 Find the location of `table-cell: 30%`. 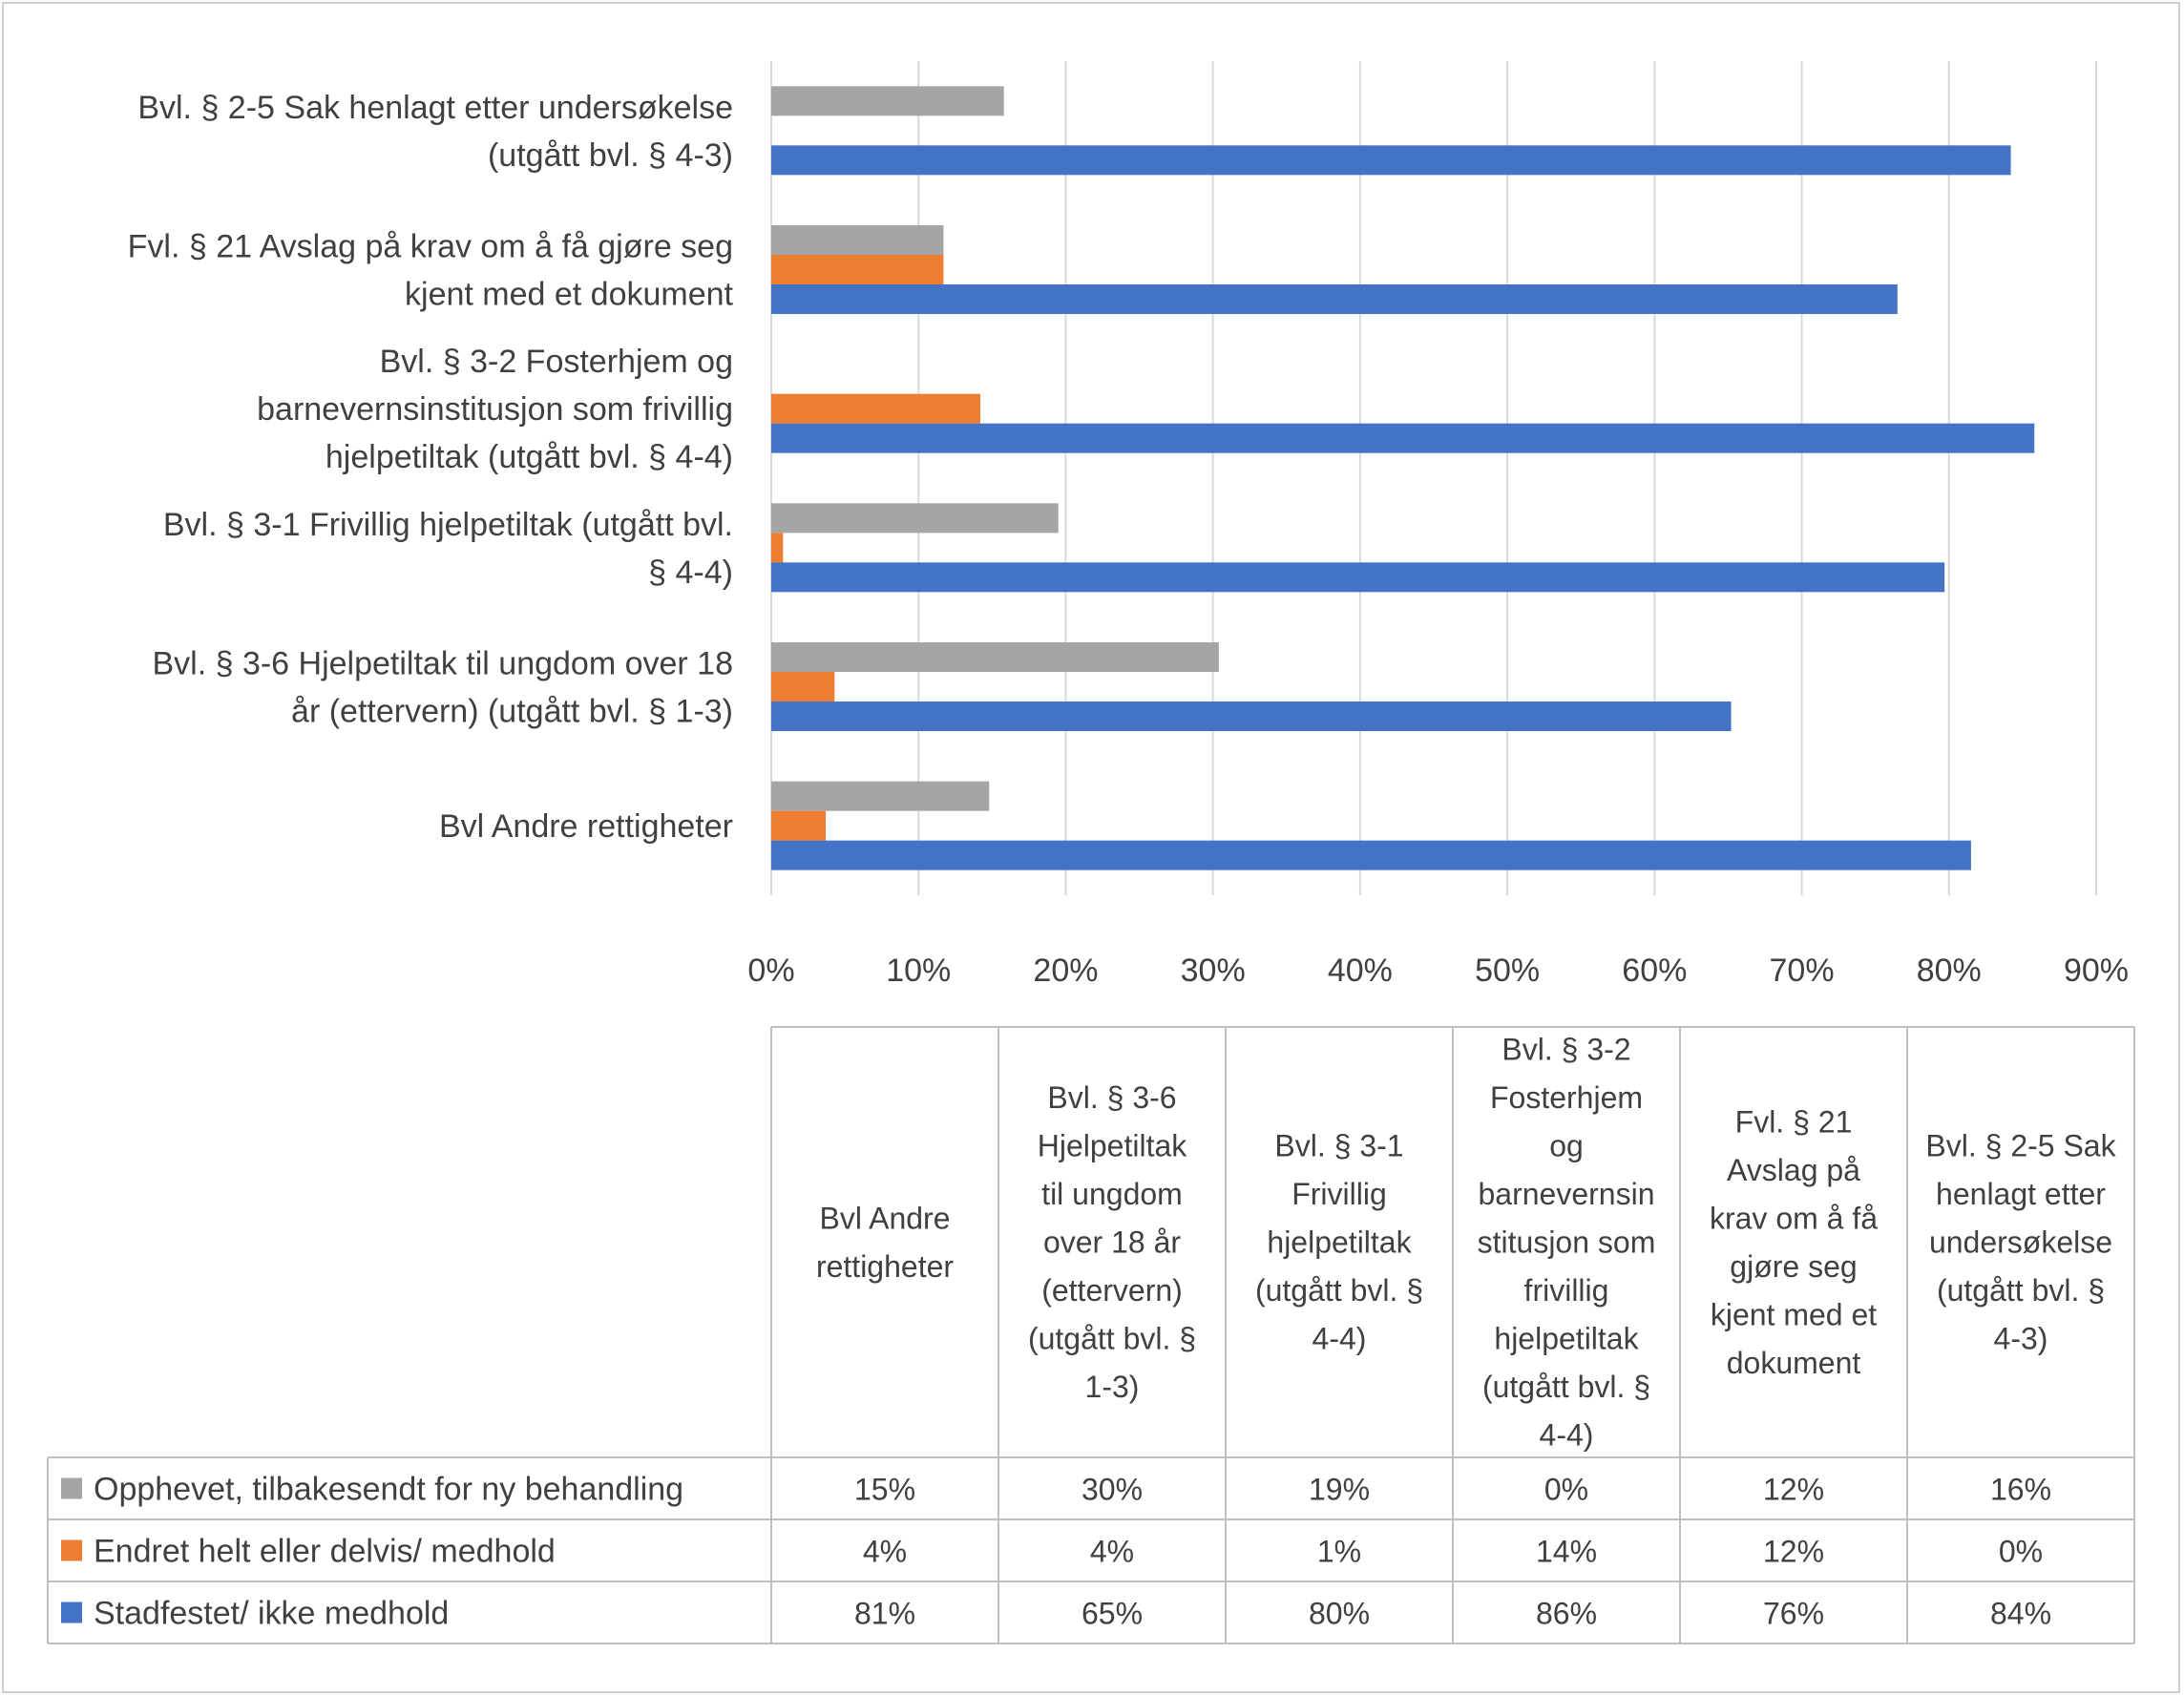

table-cell: 30% is located at coordinates (1113, 1490).